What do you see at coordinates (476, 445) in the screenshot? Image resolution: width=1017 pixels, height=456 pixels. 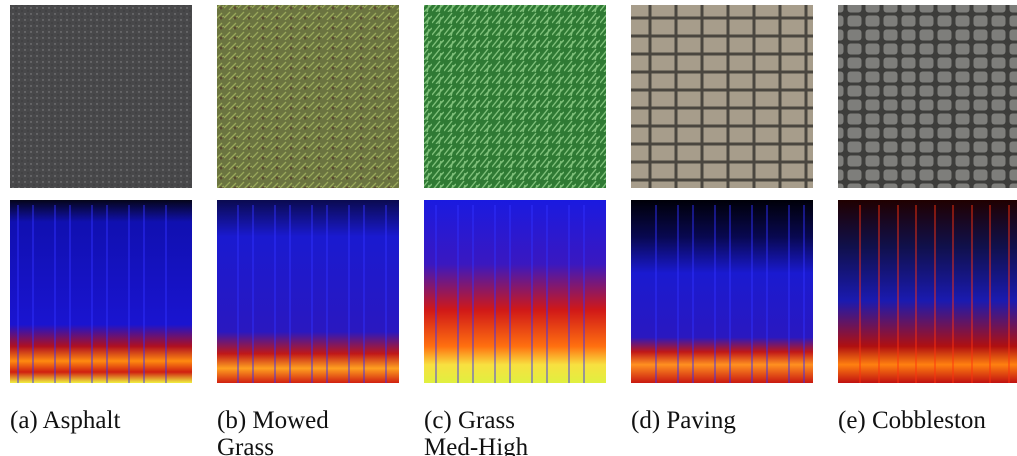 I see `caption: Med-High` at bounding box center [476, 445].